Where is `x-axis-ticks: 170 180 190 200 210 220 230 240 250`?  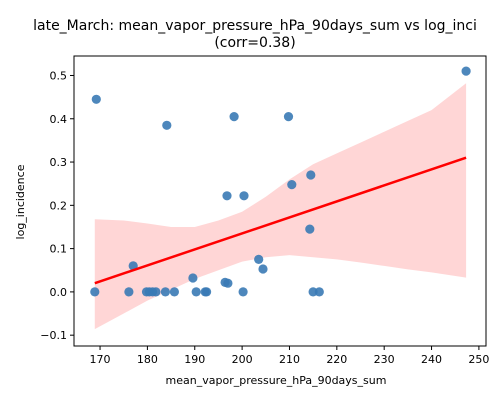 x-axis-ticks: 170 180 190 200 210 220 230 240 250 is located at coordinates (290, 356).